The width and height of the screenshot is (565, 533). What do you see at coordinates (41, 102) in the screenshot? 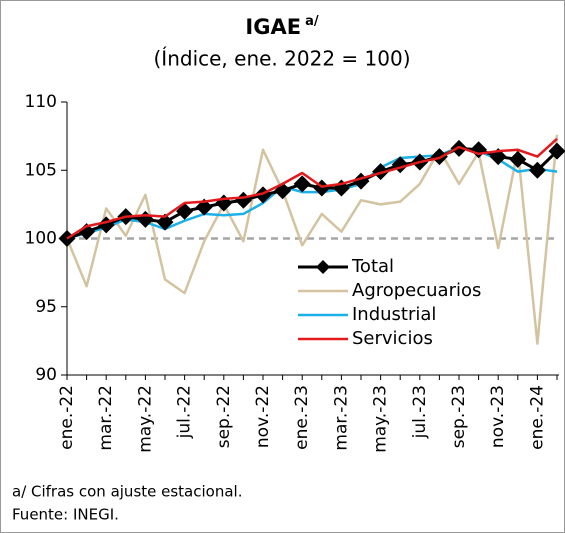
I see `y-tick-label: 110` at bounding box center [41, 102].